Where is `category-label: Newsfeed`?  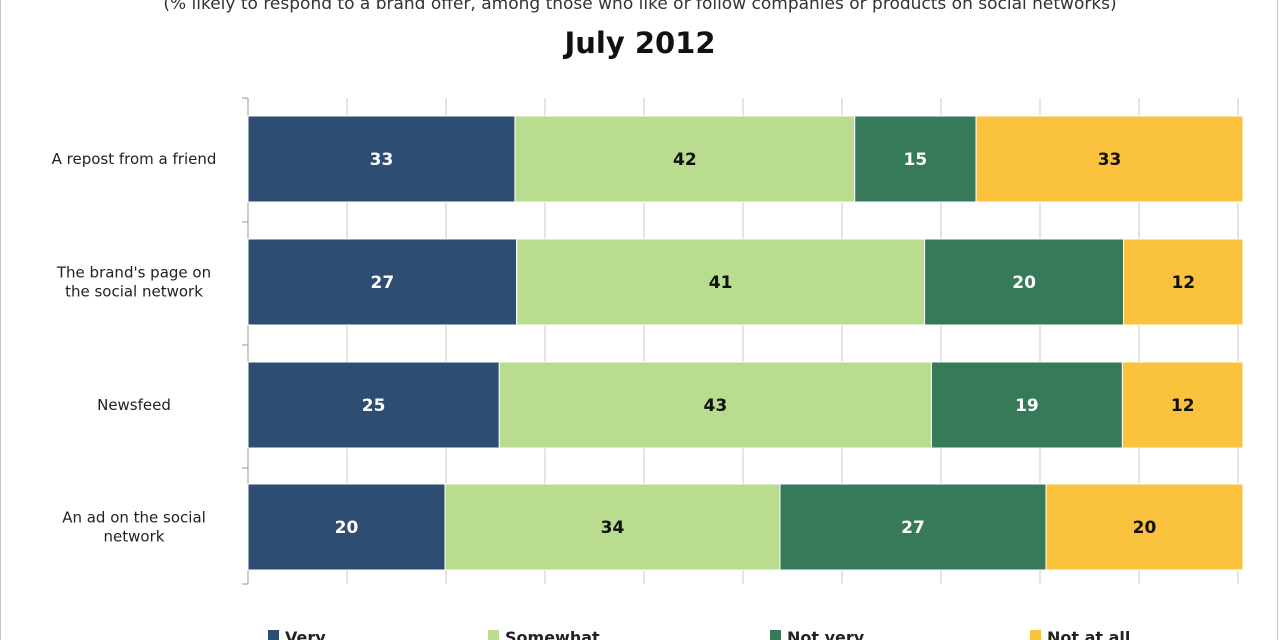 category-label: Newsfeed is located at coordinates (134, 405).